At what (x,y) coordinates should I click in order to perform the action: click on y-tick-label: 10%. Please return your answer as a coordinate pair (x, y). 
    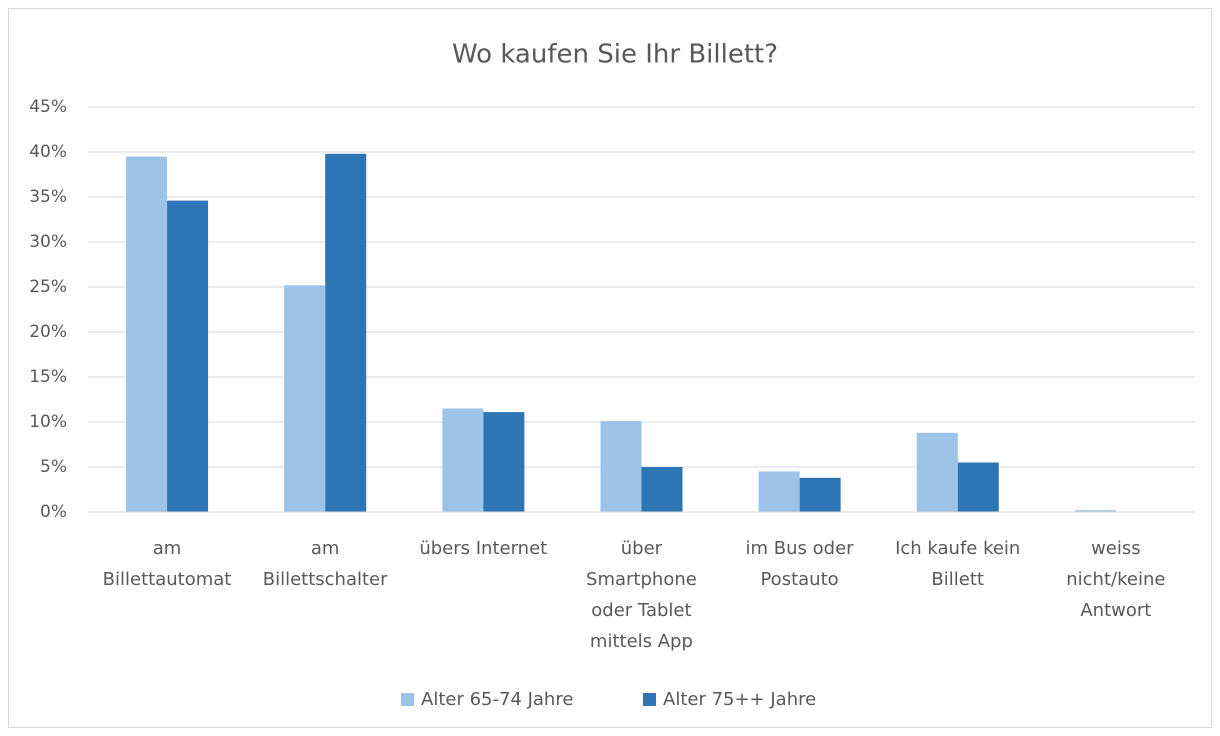
    Looking at the image, I should click on (48, 422).